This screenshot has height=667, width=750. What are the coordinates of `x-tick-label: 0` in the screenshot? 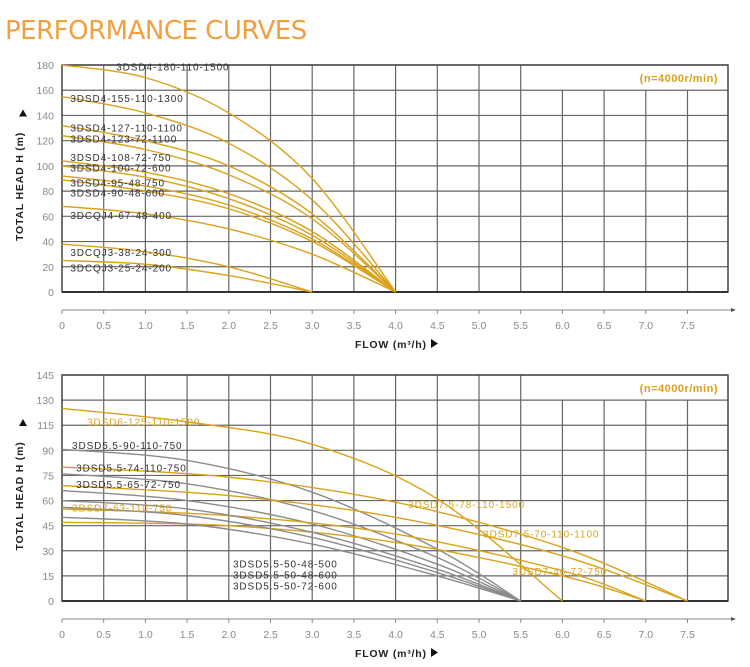 It's located at (62, 326).